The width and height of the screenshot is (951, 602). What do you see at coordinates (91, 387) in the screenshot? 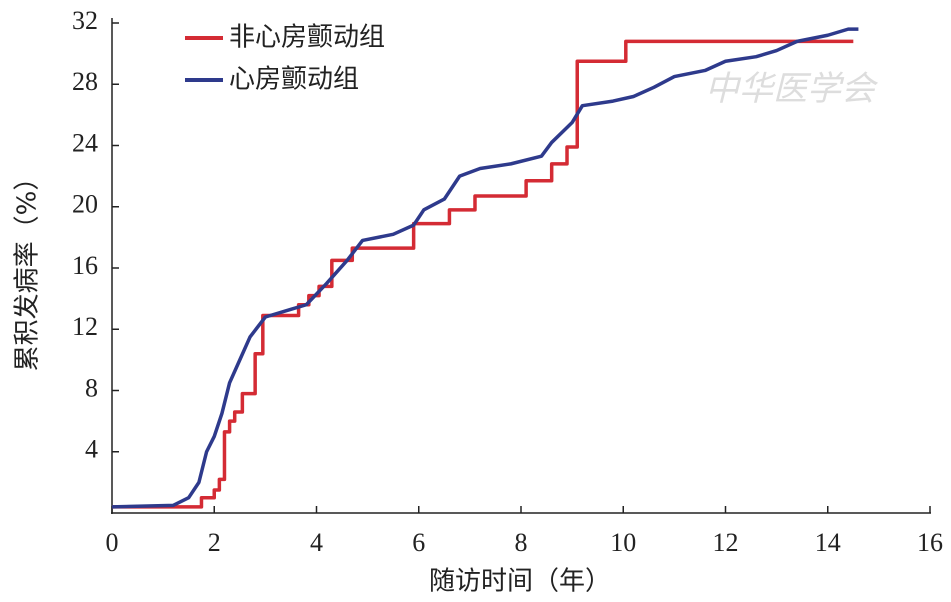
I see `y-tick-label: 8` at bounding box center [91, 387].